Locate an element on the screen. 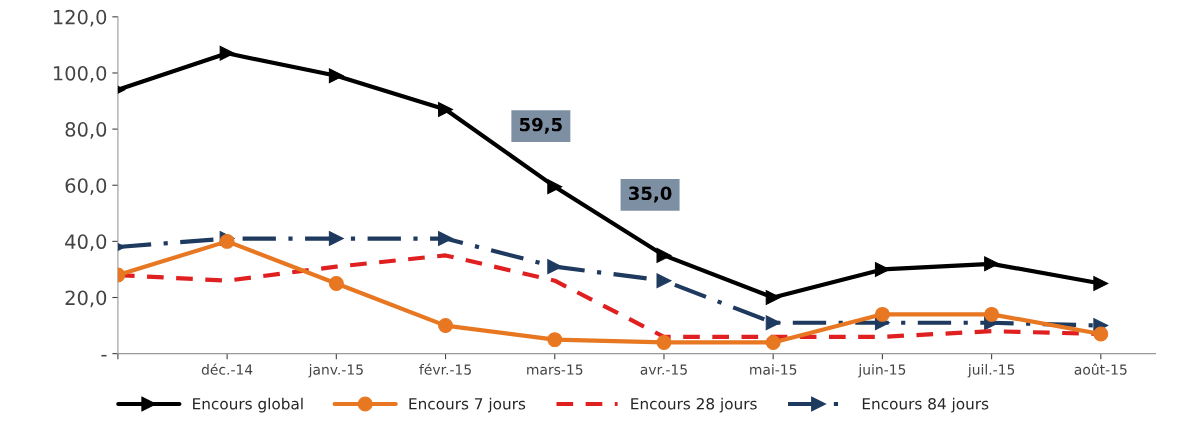 This screenshot has height=421, width=1179. x-tick-label: mai-15 is located at coordinates (773, 369).